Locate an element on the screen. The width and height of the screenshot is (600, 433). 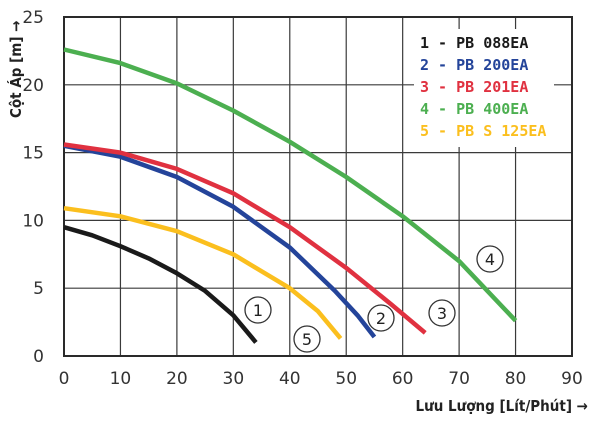
x-tick-label: 60 is located at coordinates (403, 379).